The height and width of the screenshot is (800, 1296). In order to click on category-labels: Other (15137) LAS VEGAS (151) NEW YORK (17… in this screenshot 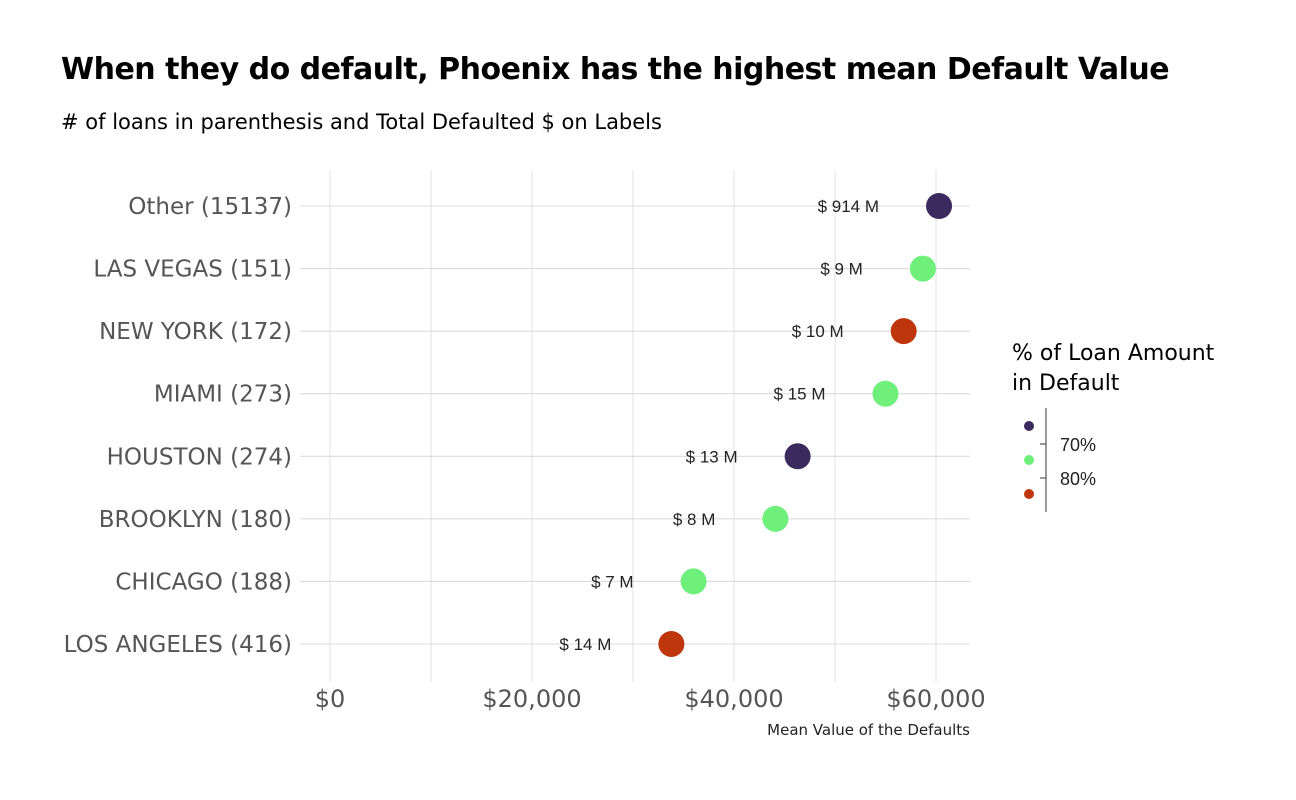, I will do `click(178, 426)`.